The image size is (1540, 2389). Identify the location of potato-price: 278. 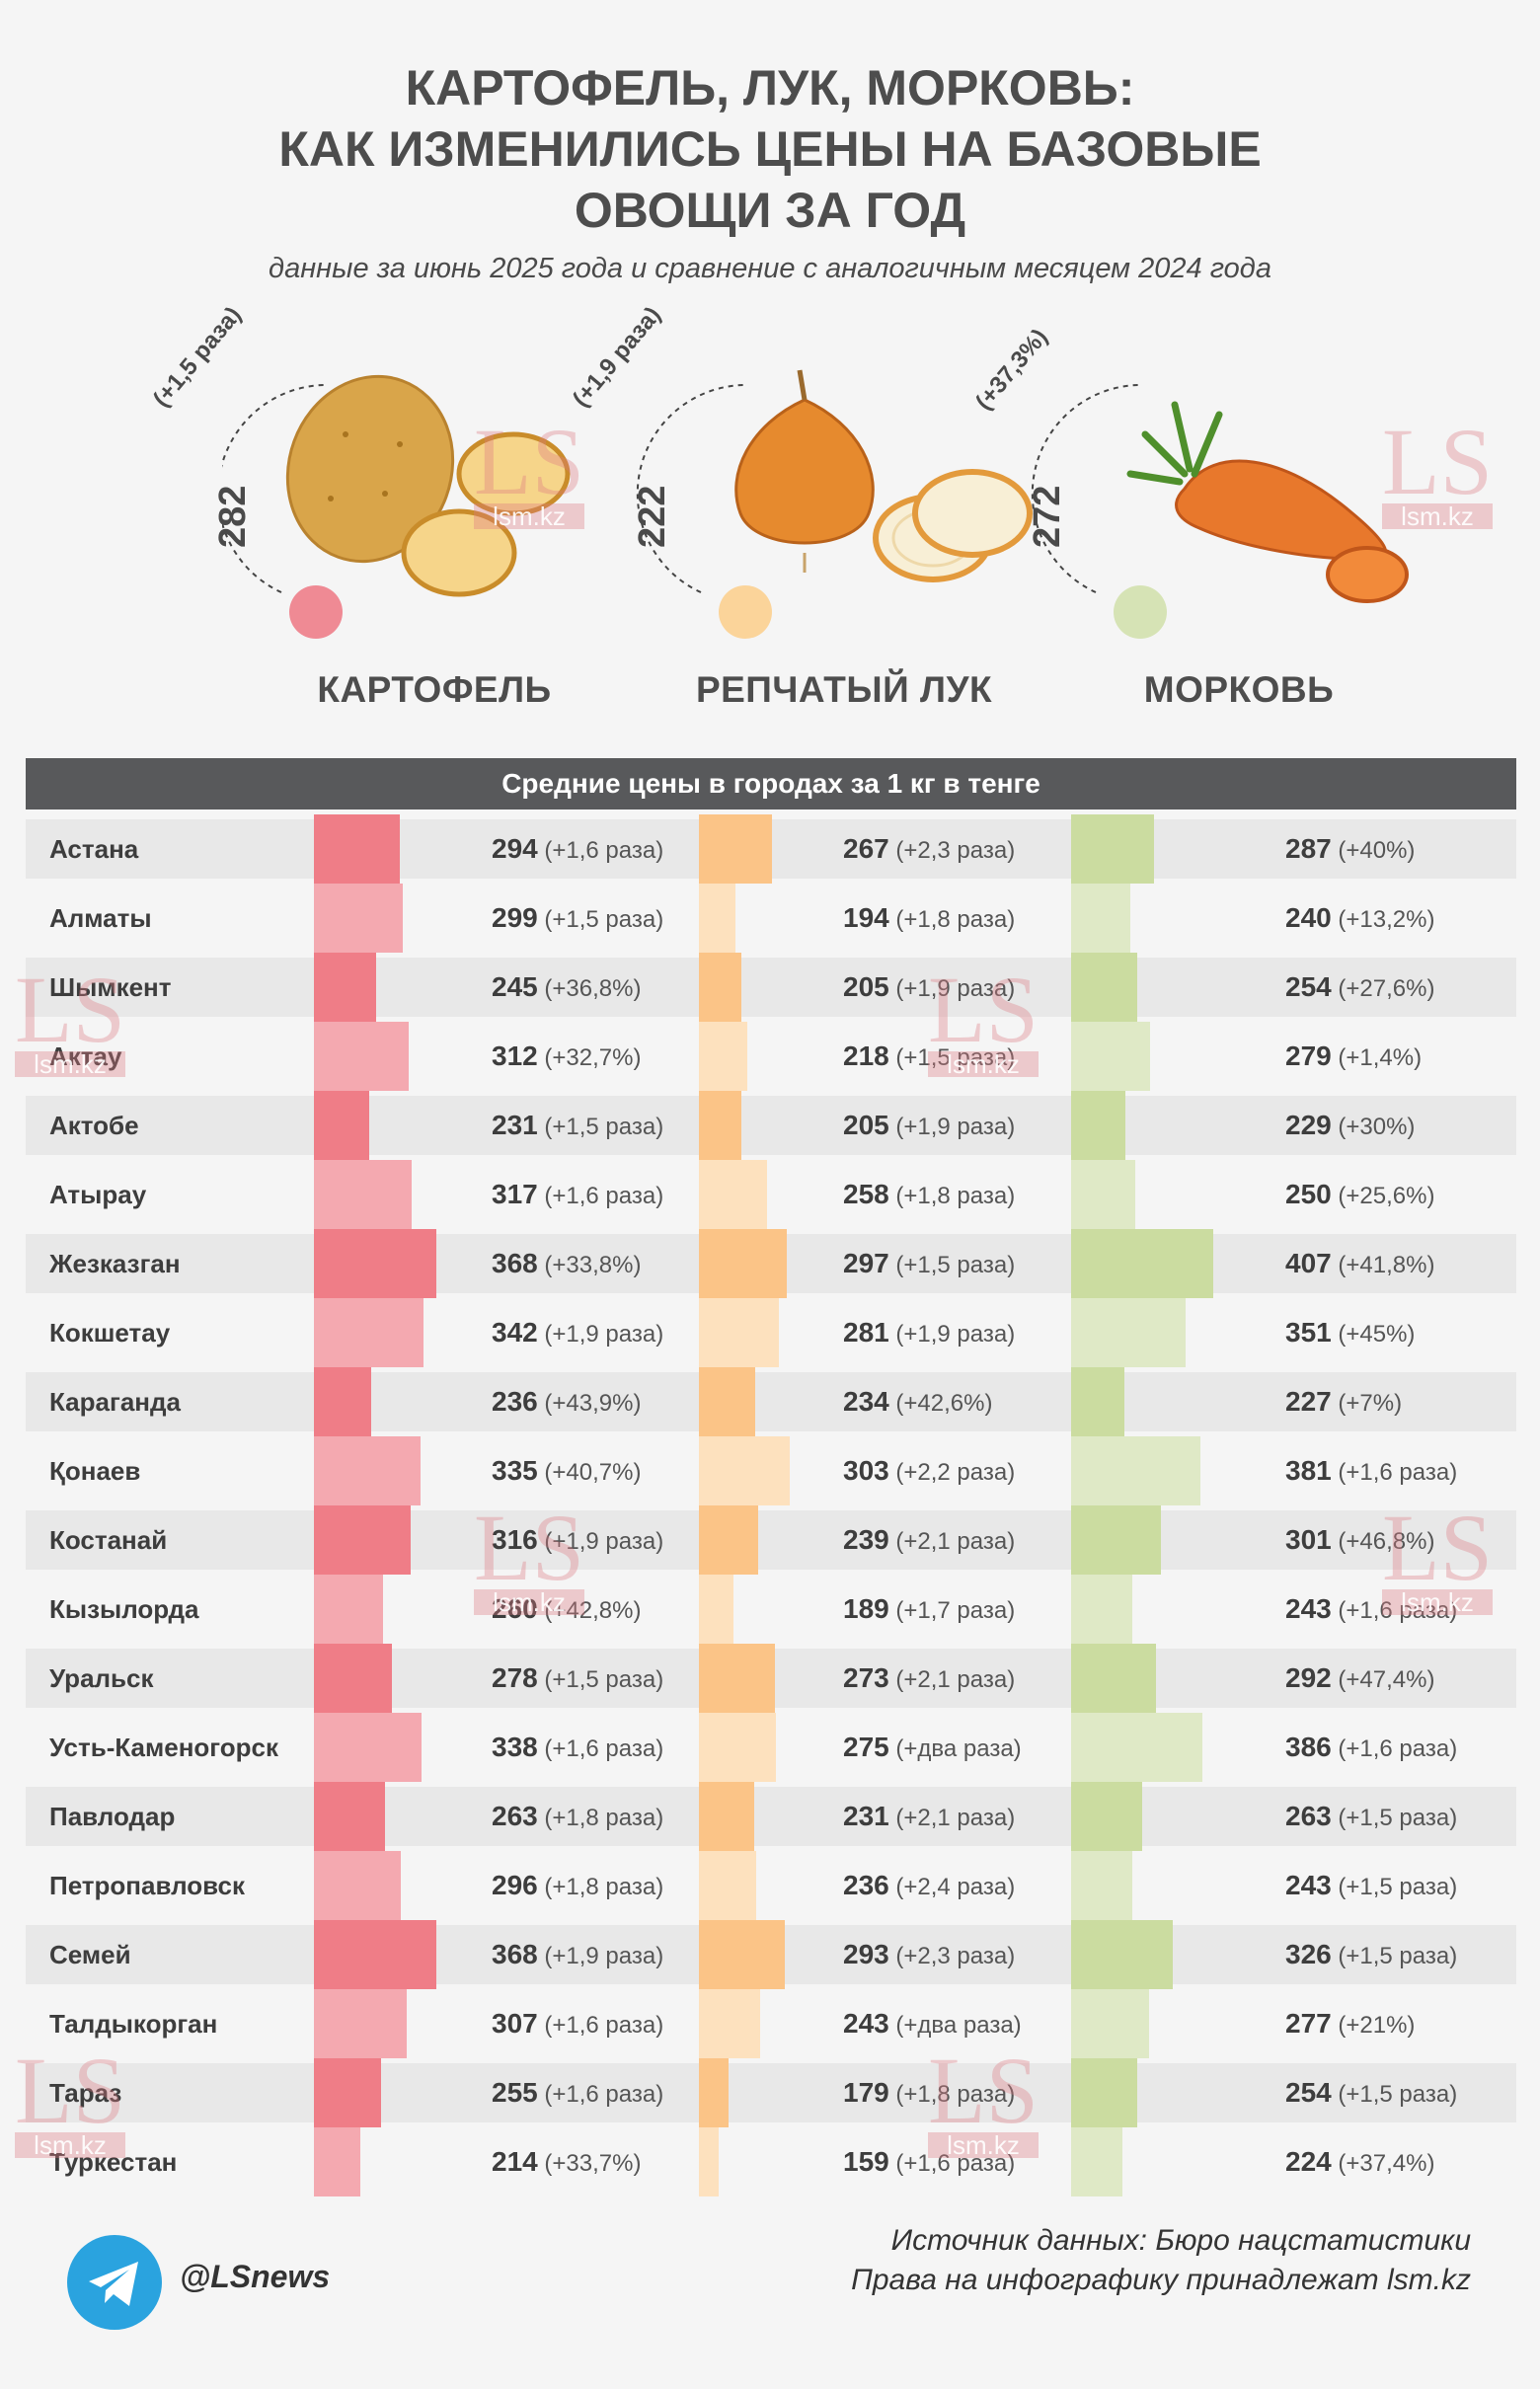
(515, 1677).